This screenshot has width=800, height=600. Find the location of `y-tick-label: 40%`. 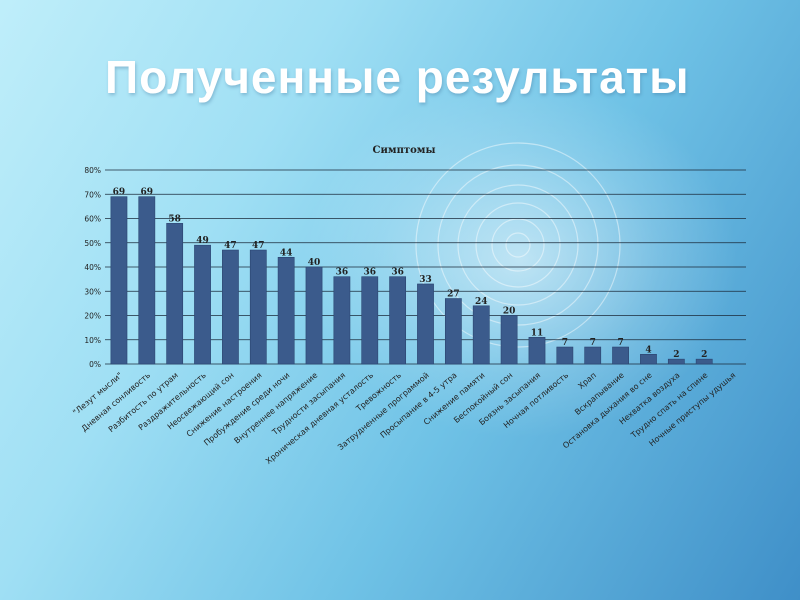

y-tick-label: 40% is located at coordinates (92, 267).